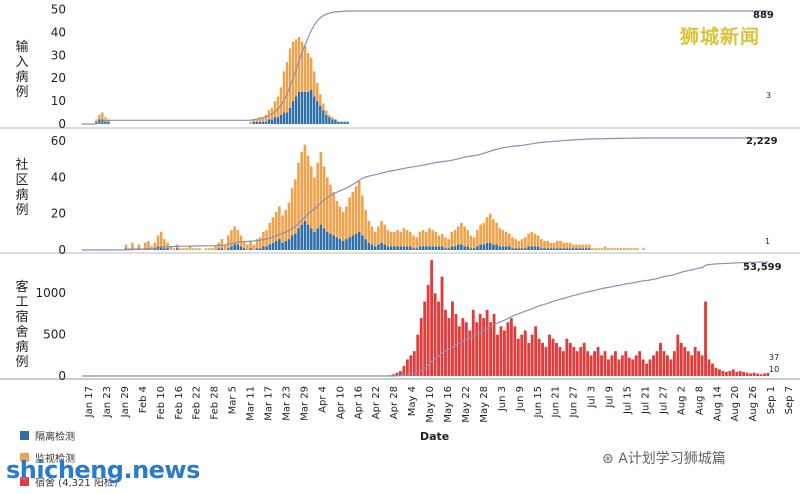 This screenshot has height=494, width=800. What do you see at coordinates (753, 403) in the screenshot?
I see `x-tick-label: Aug 26` at bounding box center [753, 403].